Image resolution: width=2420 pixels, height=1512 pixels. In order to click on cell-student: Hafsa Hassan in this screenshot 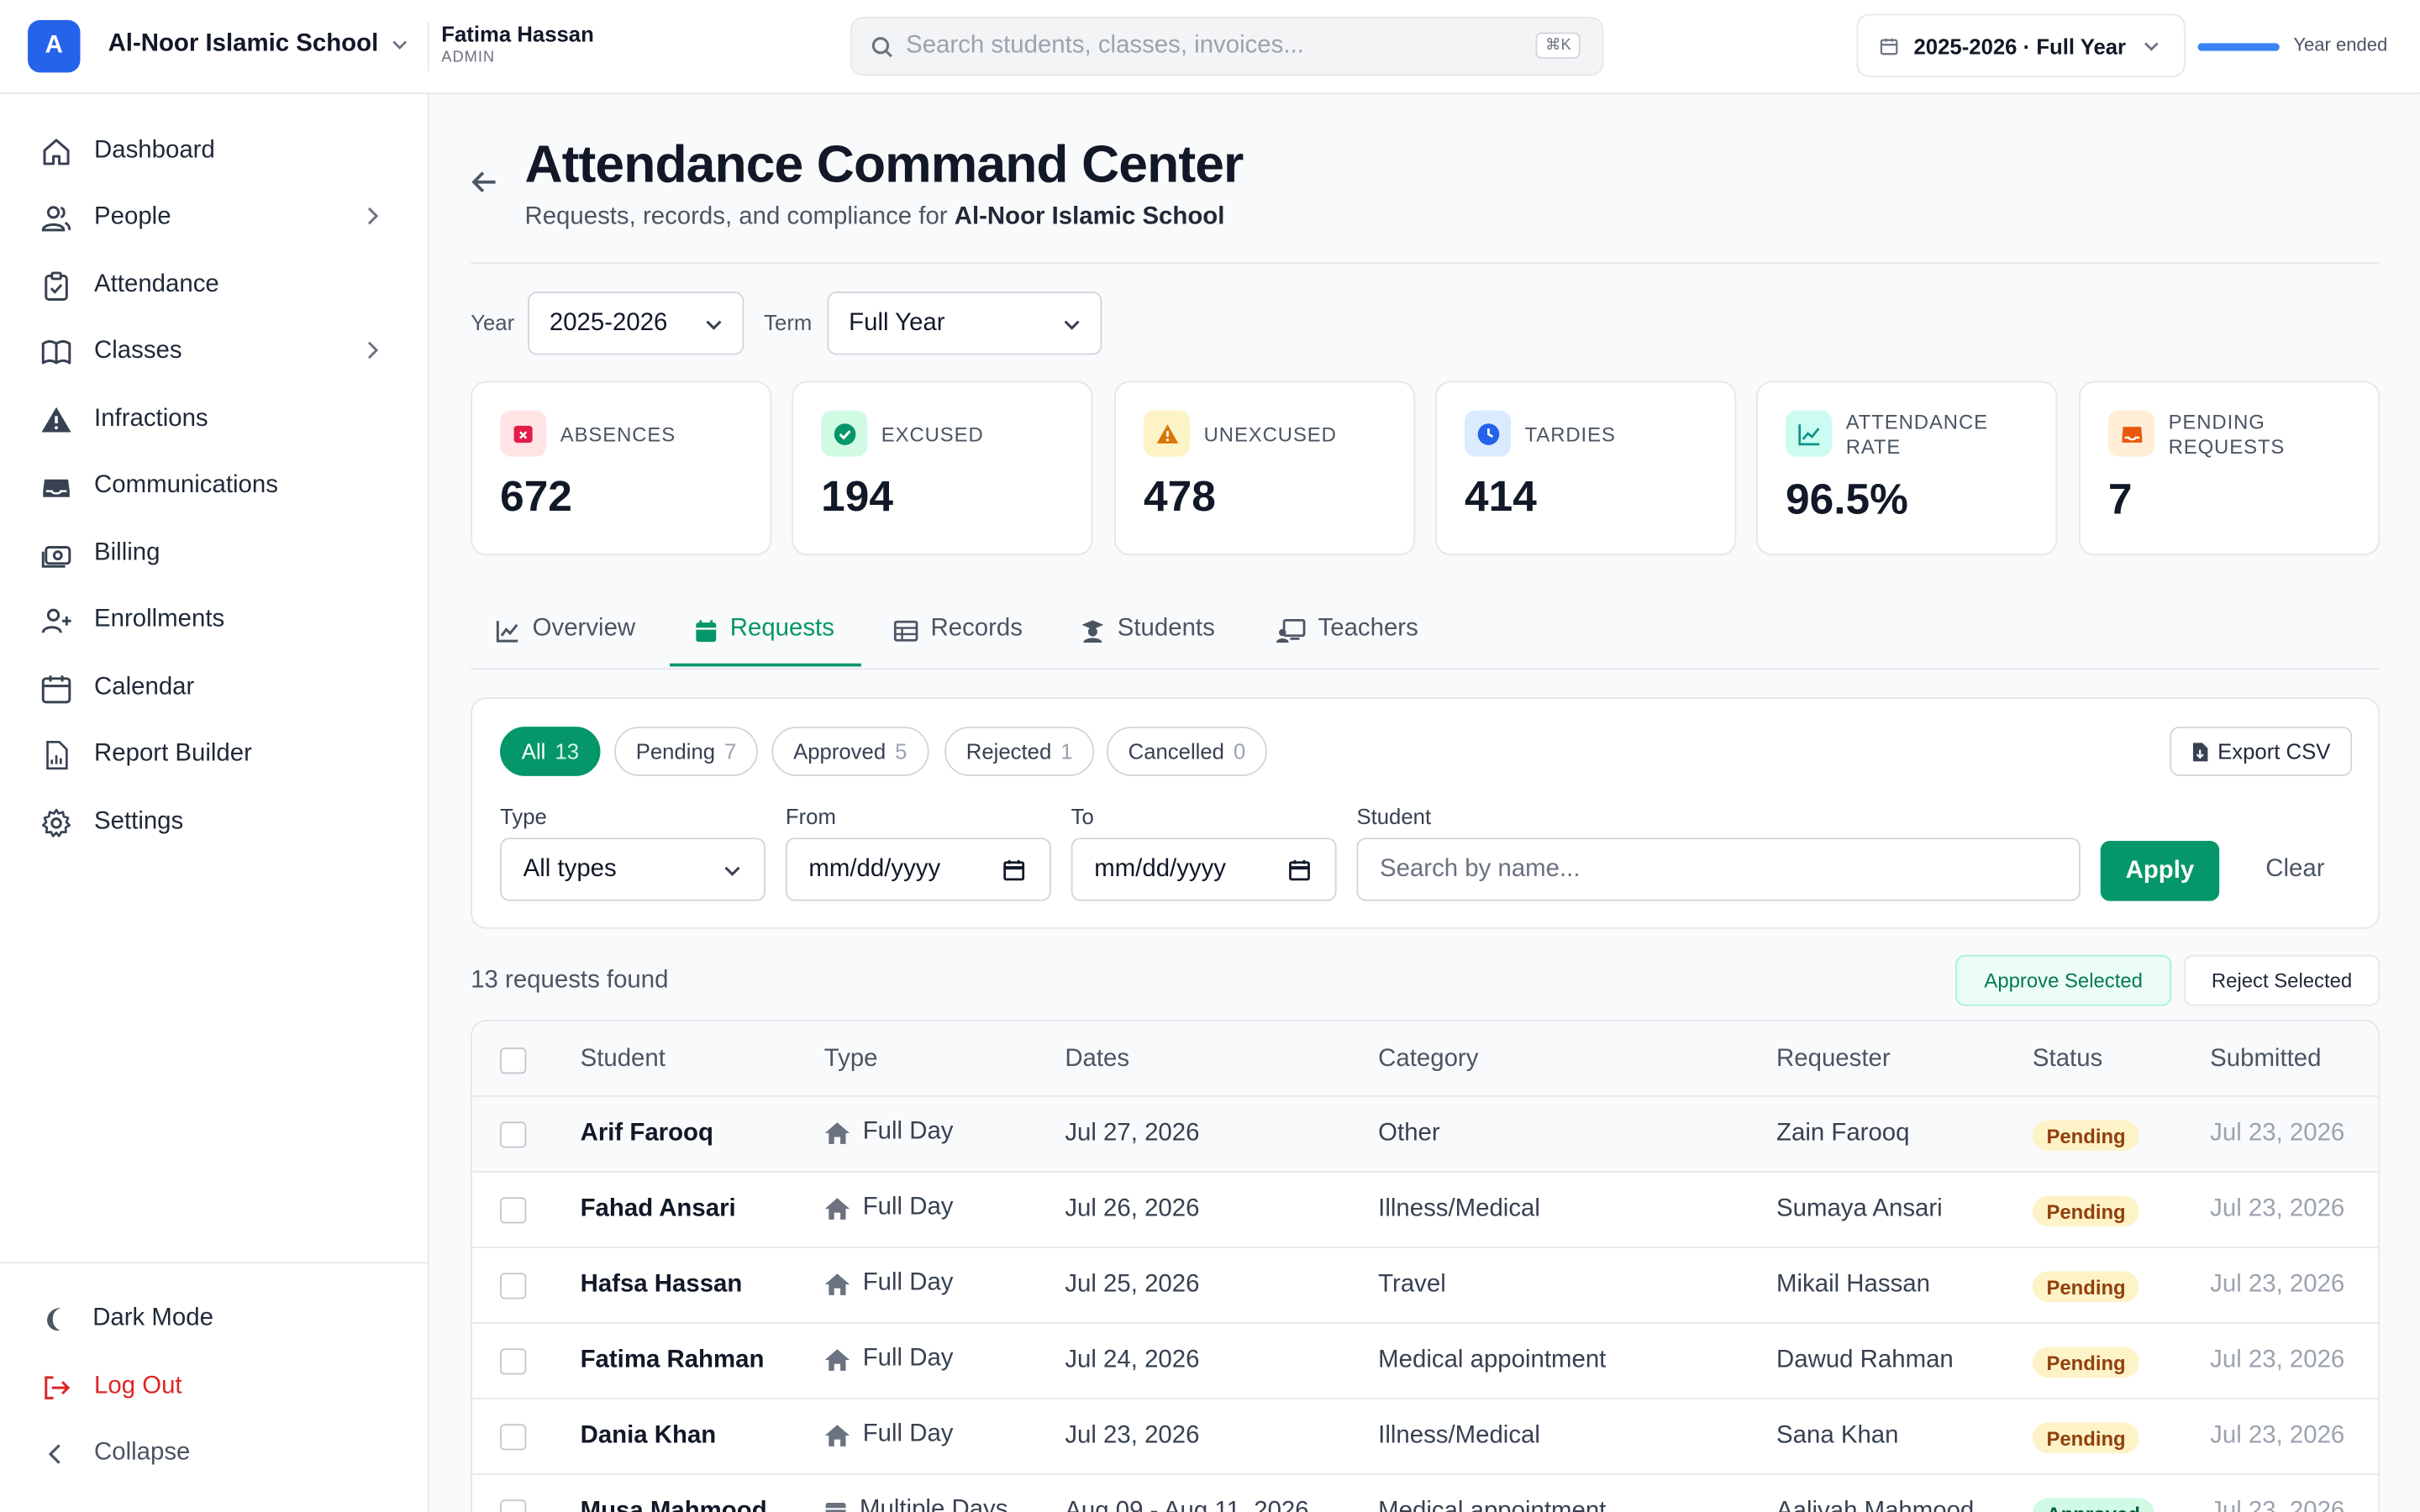, I will do `click(661, 1284)`.